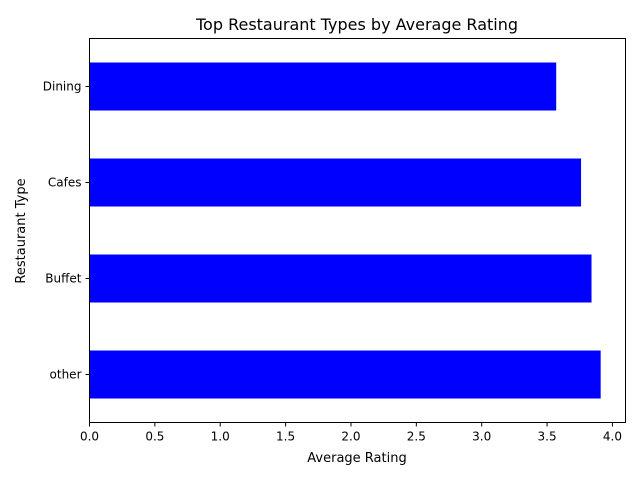 The width and height of the screenshot is (640, 484). What do you see at coordinates (21, 230) in the screenshot?
I see `y-axis-label: Restaurant Type` at bounding box center [21, 230].